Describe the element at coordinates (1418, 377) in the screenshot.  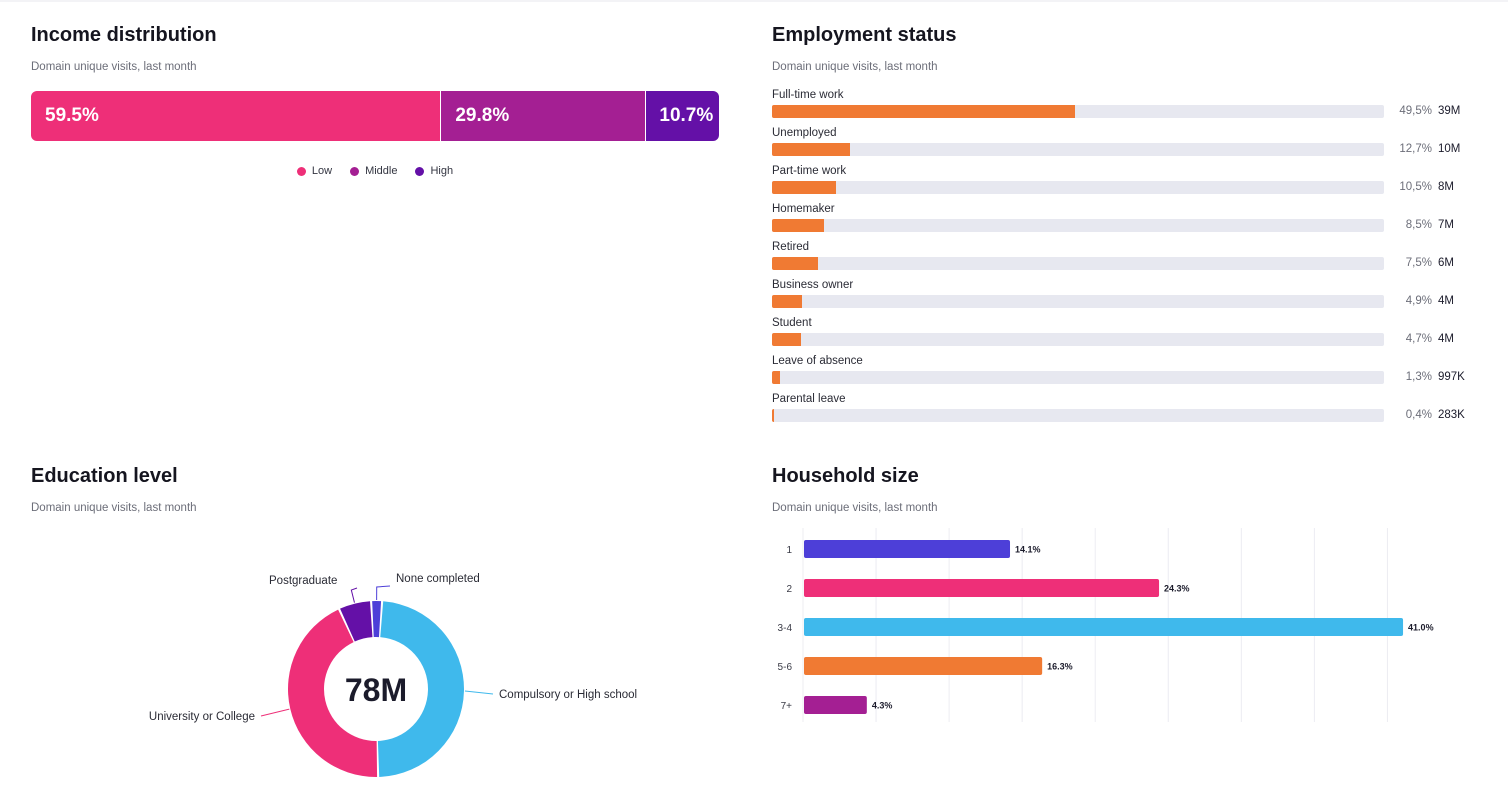
I see `employment-percent: 1,3%` at that location.